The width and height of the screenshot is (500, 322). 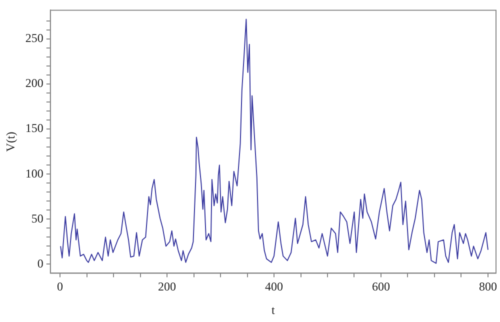 What do you see at coordinates (34, 38) in the screenshot?
I see `y-tick-label: 250` at bounding box center [34, 38].